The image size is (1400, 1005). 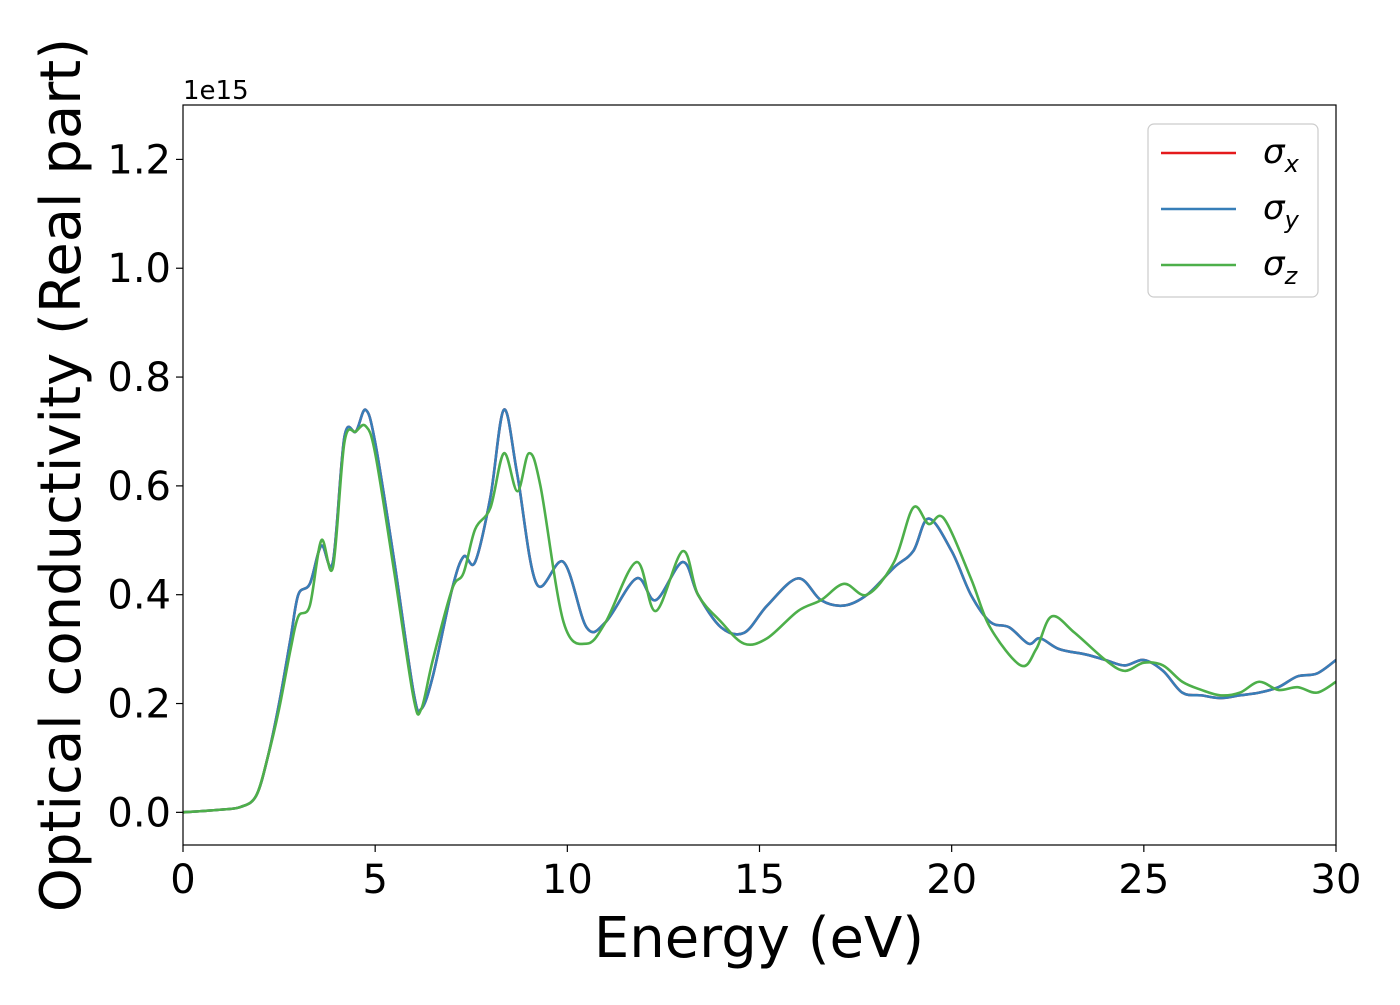 What do you see at coordinates (139, 378) in the screenshot?
I see `y-tick-label: 0.8` at bounding box center [139, 378].